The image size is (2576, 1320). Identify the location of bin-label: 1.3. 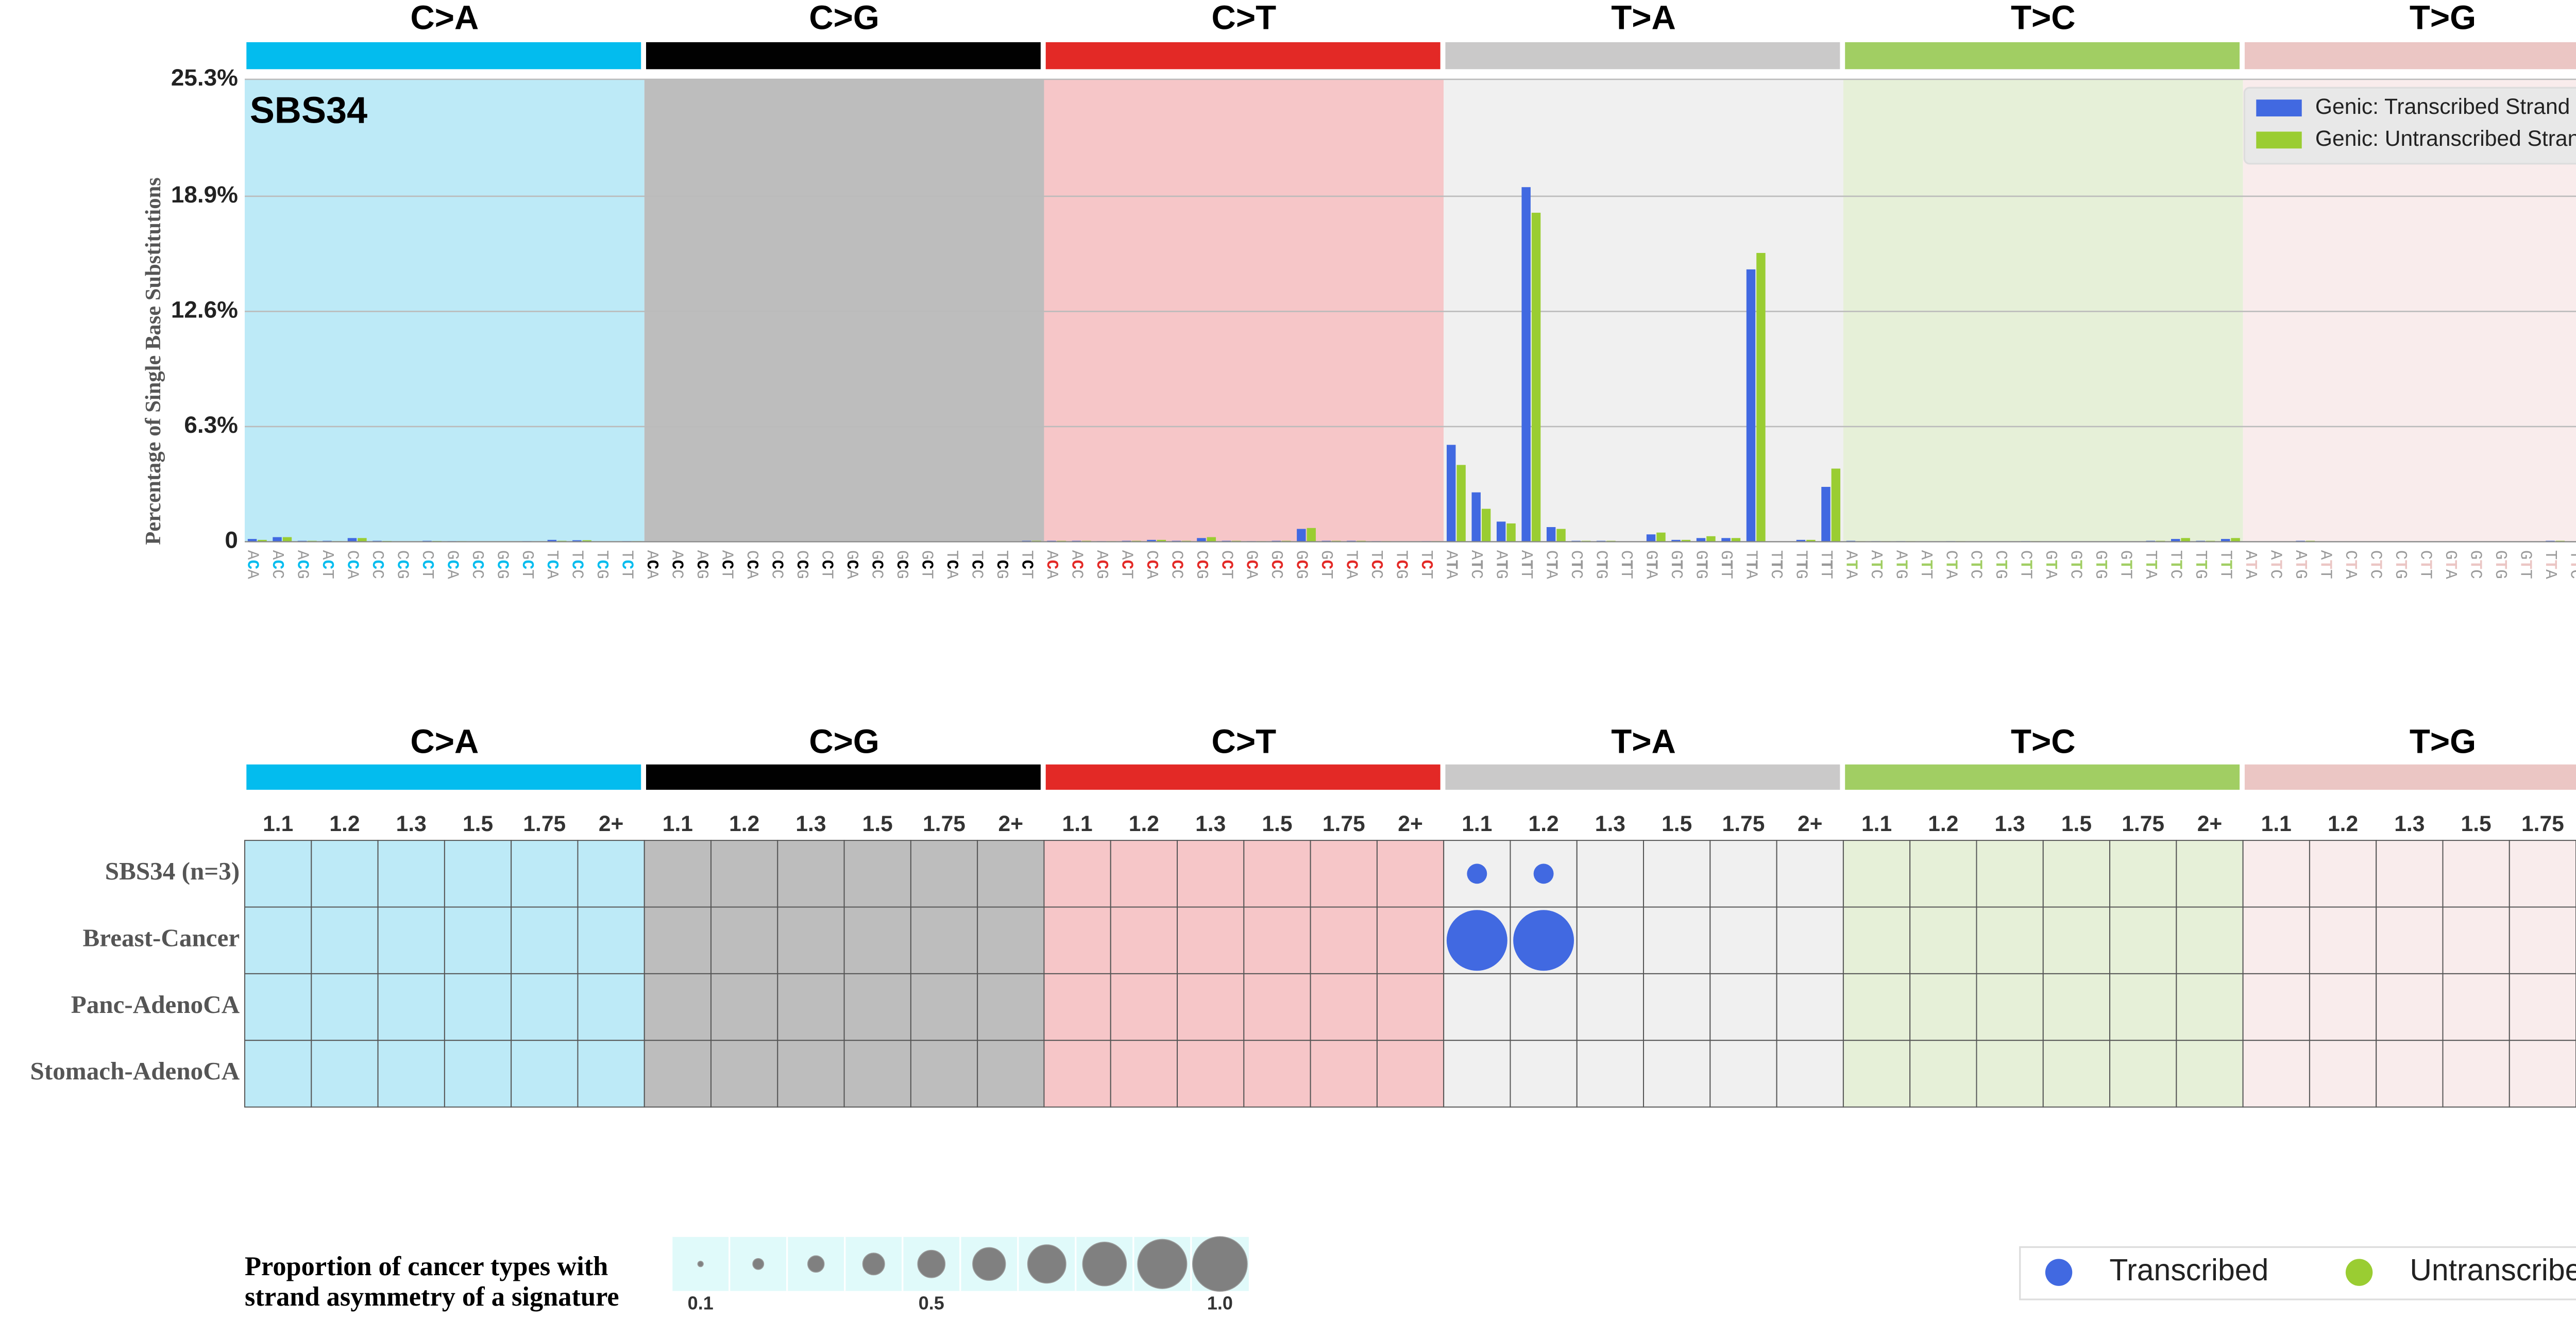
(1210, 823).